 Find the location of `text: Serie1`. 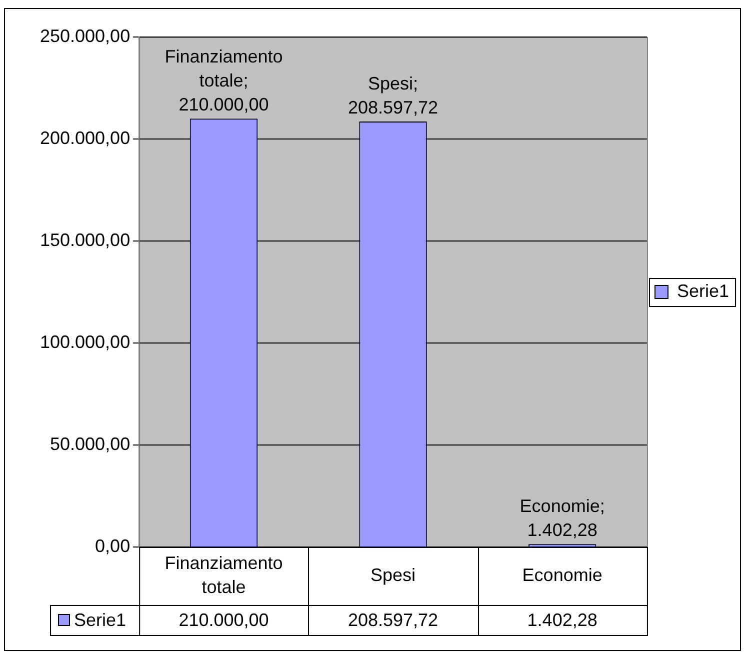

text: Serie1 is located at coordinates (100, 620).